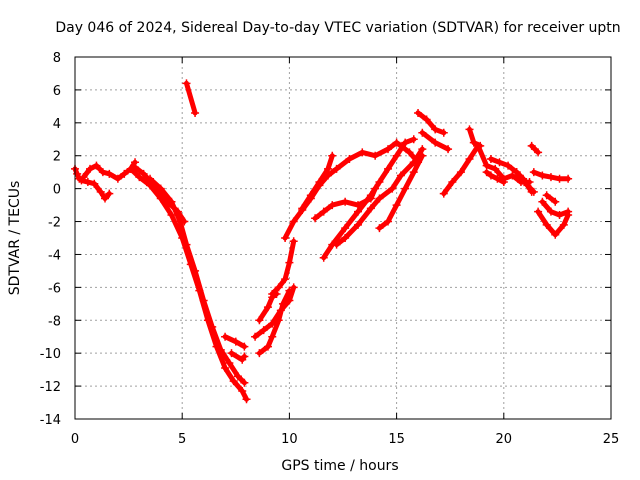 The height and width of the screenshot is (480, 640). Describe the element at coordinates (289, 439) in the screenshot. I see `x-tick-label: 10` at that location.